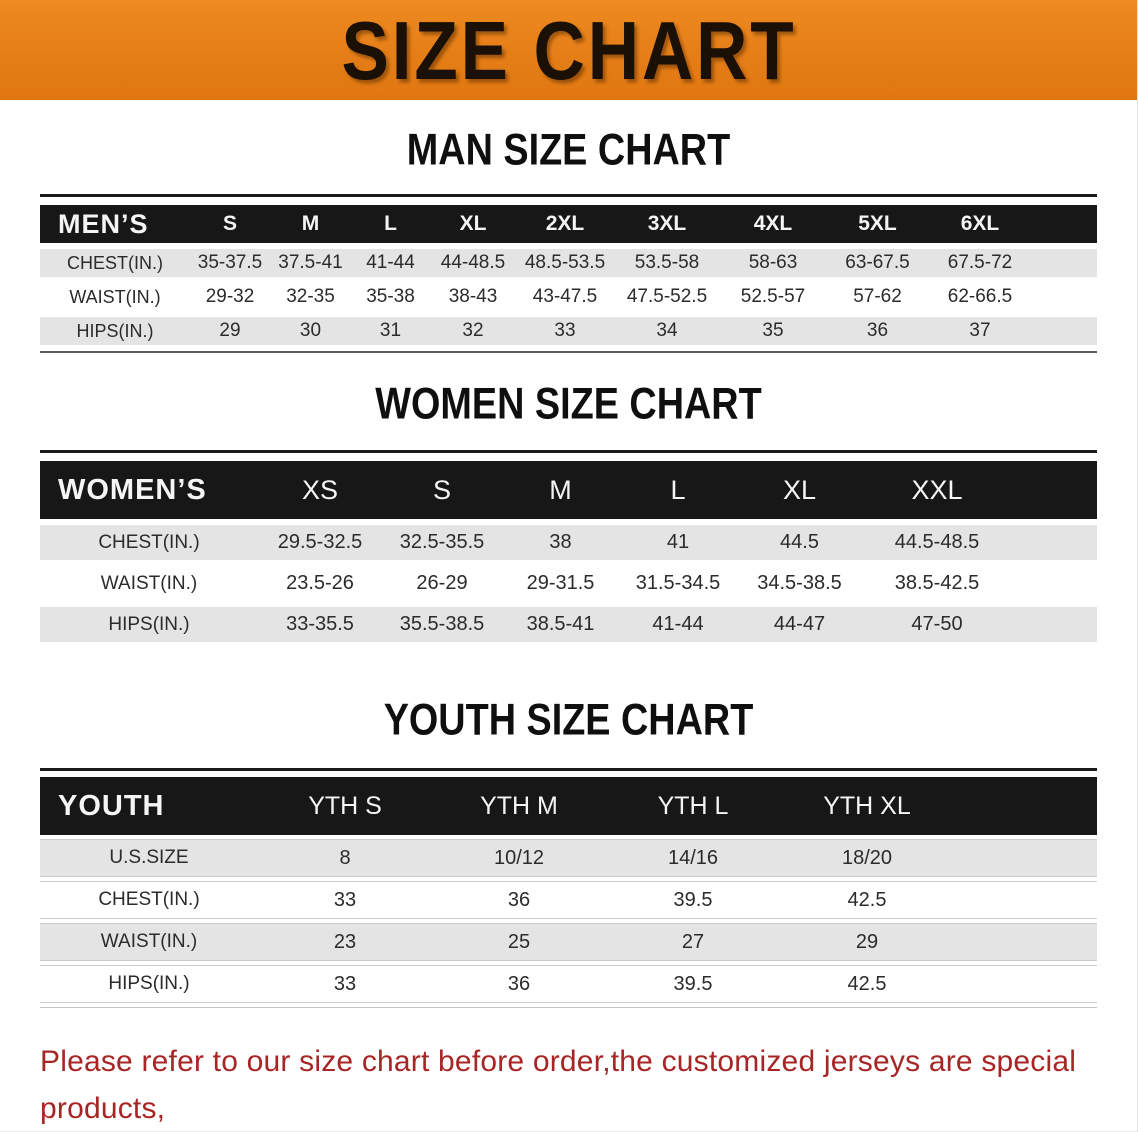 The image size is (1138, 1132). Describe the element at coordinates (519, 806) in the screenshot. I see `size-column-header: YTH M` at that location.